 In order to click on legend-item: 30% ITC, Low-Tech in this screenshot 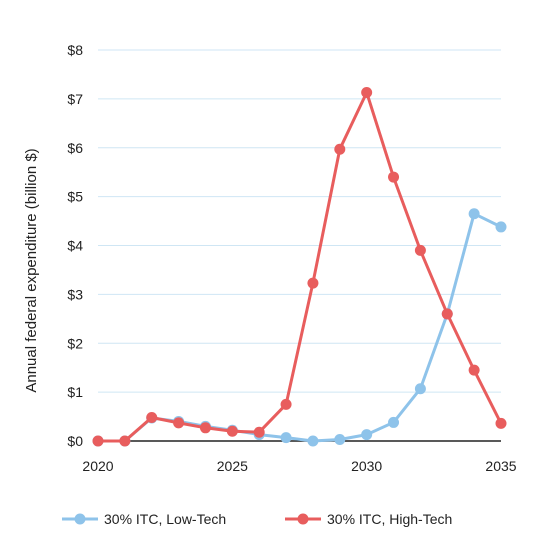, I will do `click(144, 519)`.